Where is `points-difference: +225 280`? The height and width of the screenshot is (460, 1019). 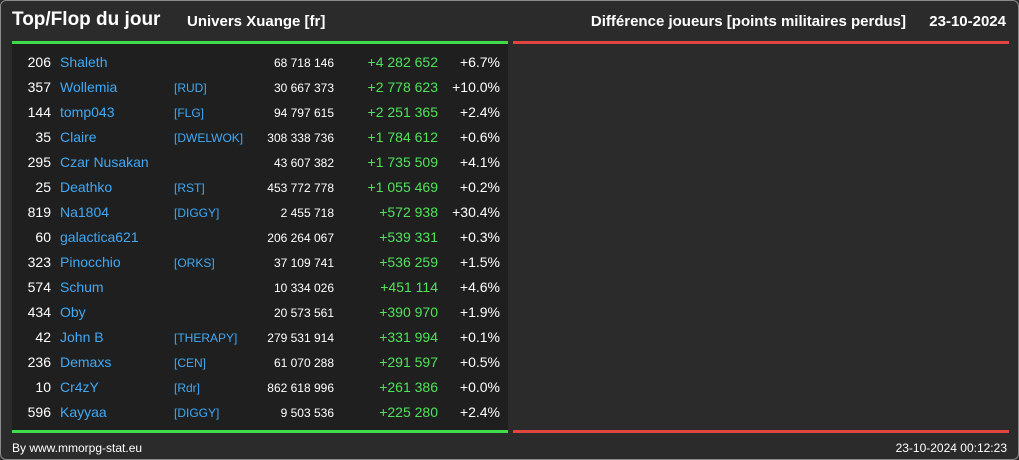
points-difference: +225 280 is located at coordinates (408, 412).